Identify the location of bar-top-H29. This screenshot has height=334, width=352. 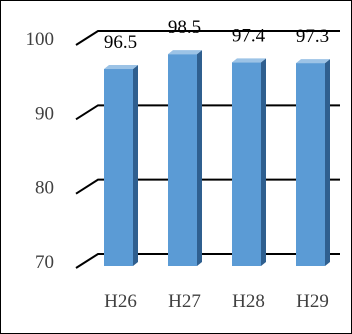
(313, 61).